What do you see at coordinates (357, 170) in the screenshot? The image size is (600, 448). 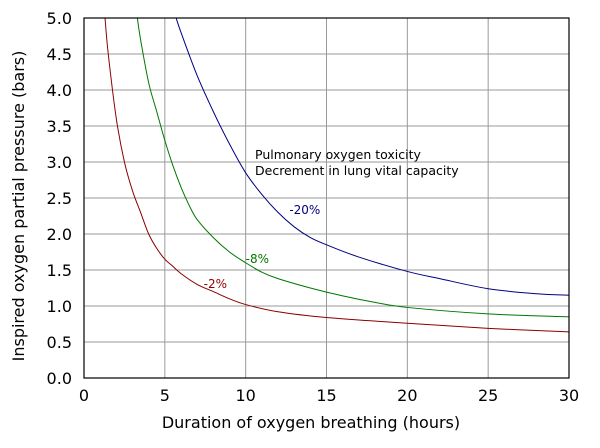 I see `annotation-subtitle: Decrement in lung vital capacity` at bounding box center [357, 170].